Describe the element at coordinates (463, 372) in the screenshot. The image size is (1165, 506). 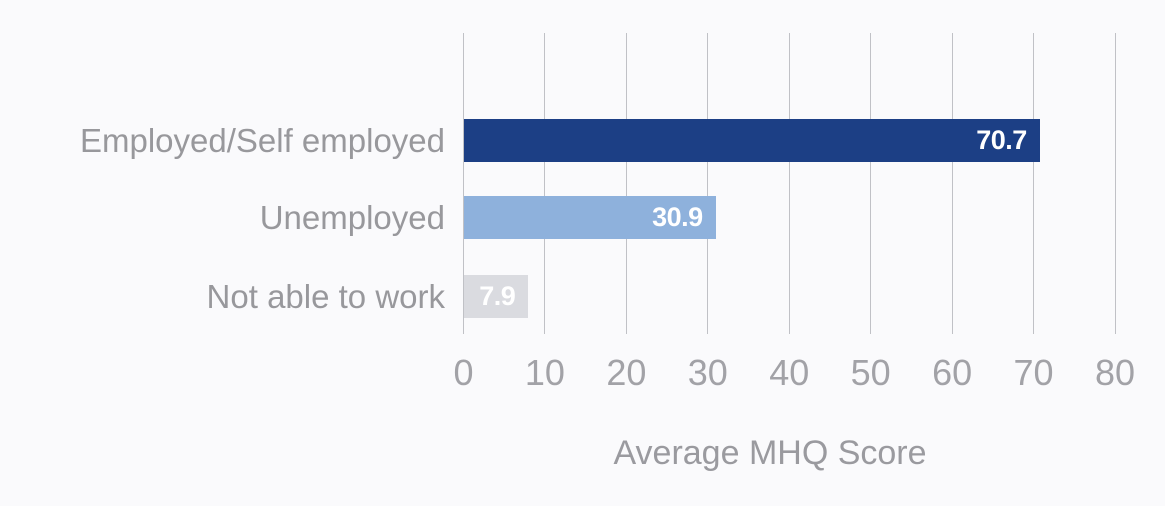
I see `x-tick-0: 0` at that location.